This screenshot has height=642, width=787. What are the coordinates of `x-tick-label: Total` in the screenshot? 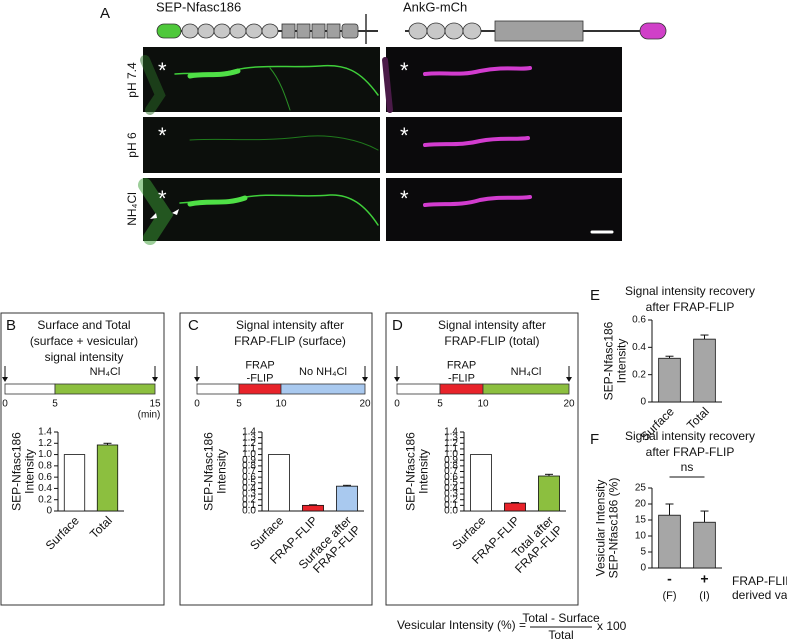 It's located at (101, 527).